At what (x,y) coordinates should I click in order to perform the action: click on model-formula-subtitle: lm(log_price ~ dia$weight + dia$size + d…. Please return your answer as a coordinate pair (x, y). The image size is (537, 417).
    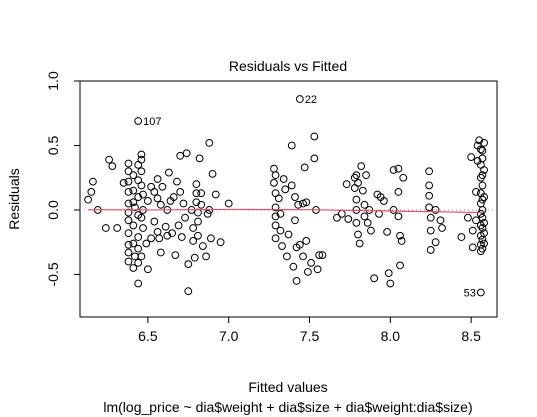
    Looking at the image, I should click on (287, 407).